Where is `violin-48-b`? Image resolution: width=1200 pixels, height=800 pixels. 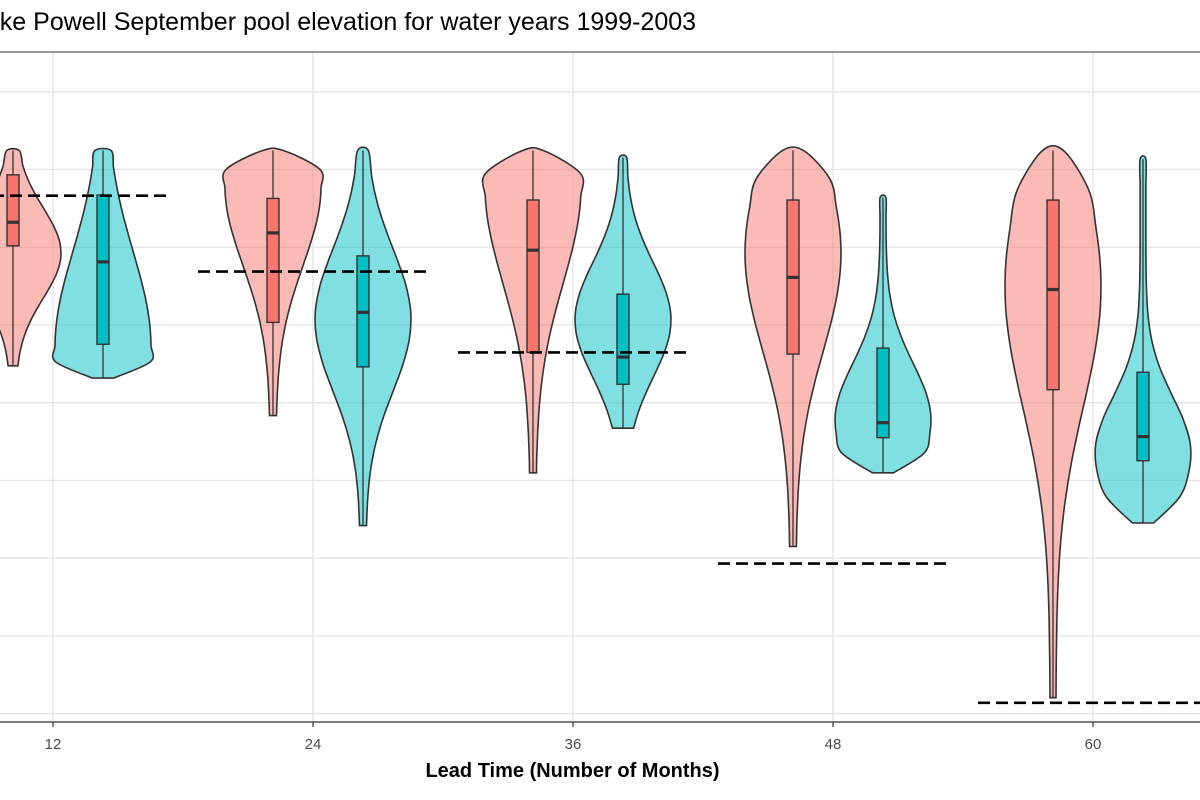 violin-48-b is located at coordinates (883, 334).